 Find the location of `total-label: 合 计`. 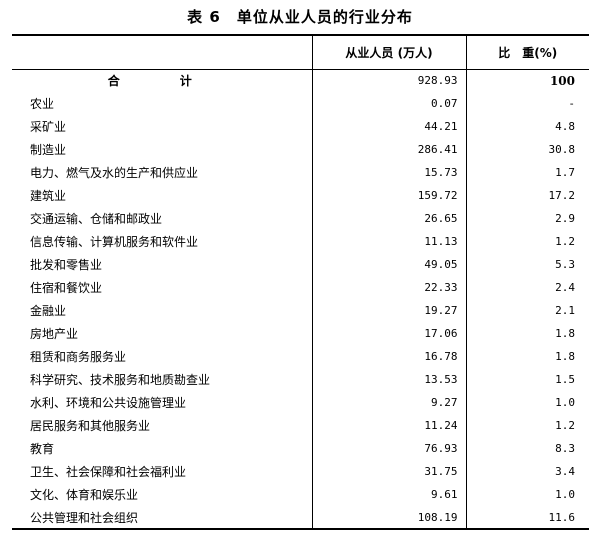

total-label: 合 计 is located at coordinates (161, 81).